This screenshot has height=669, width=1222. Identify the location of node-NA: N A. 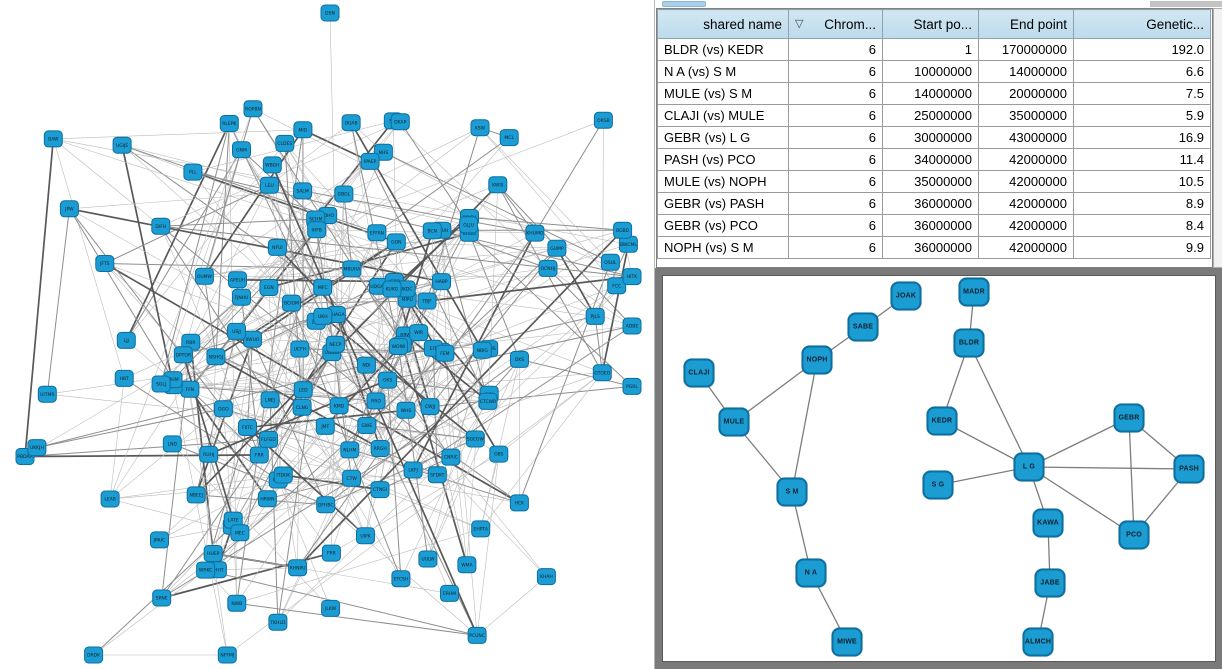
(811, 573).